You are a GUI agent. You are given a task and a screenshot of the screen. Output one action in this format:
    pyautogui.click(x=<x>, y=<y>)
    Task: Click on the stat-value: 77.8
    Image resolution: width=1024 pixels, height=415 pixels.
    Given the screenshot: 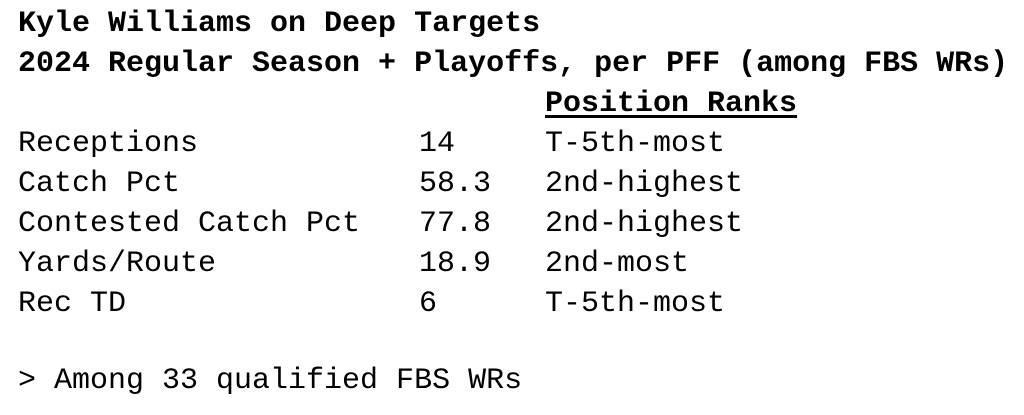 What is the action you would take?
    pyautogui.click(x=455, y=224)
    